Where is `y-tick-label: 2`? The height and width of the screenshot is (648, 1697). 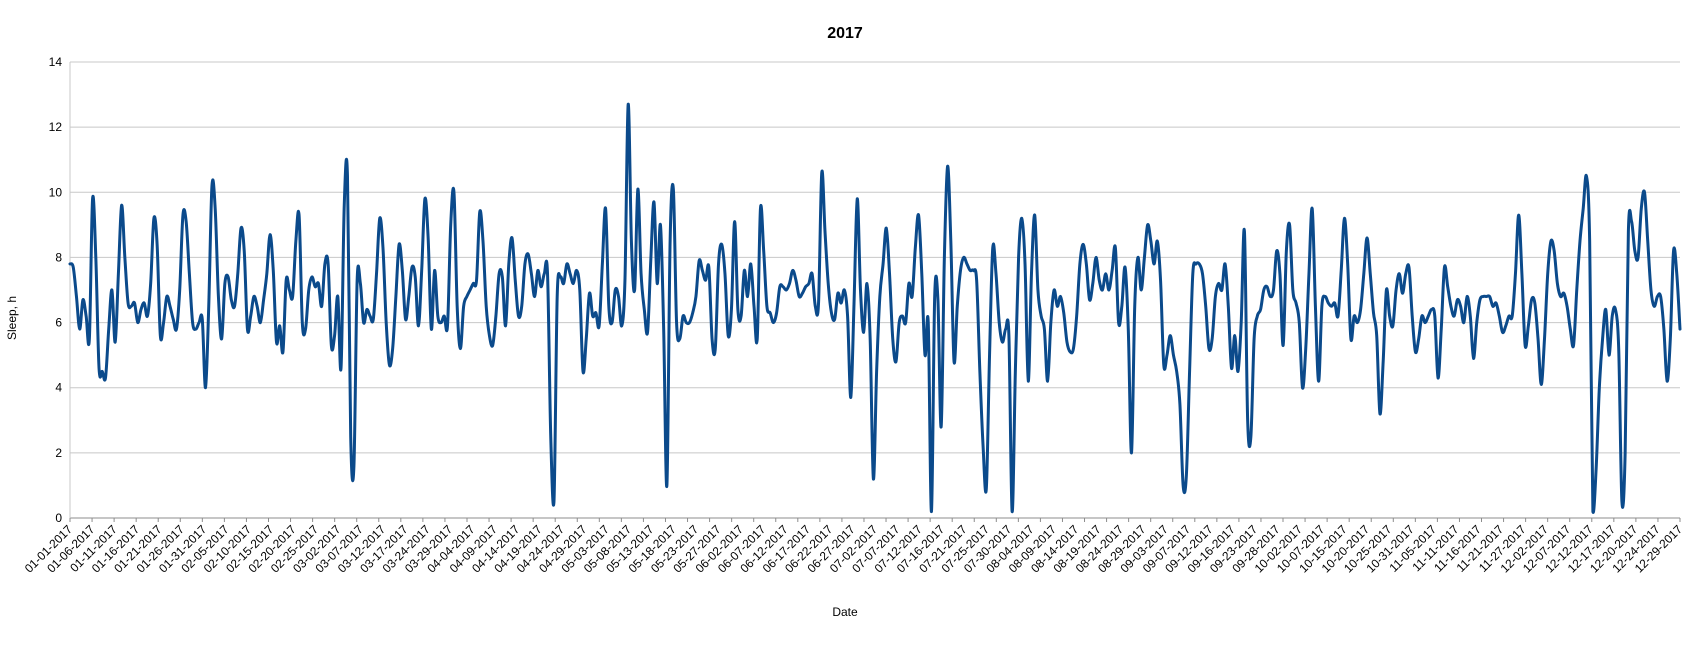 y-tick-label: 2 is located at coordinates (58, 453).